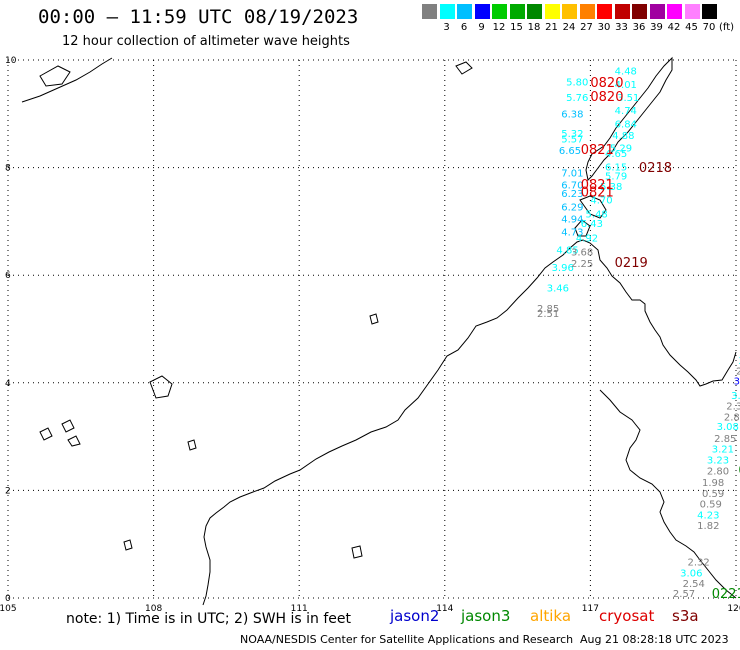 Image resolution: width=740 pixels, height=650 pixels. I want to click on scale-label: 6, so click(464, 27).